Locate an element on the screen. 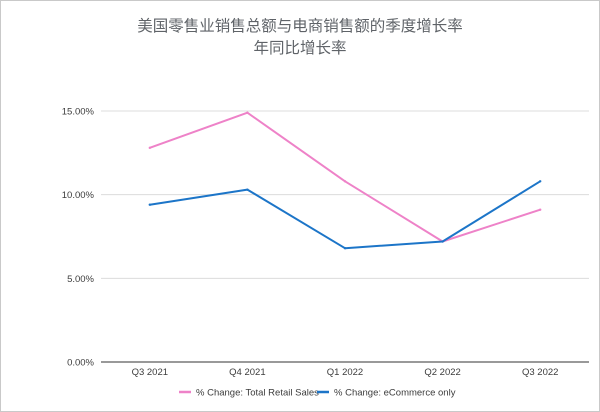  x-tick-label: Q2 2022 is located at coordinates (442, 372).